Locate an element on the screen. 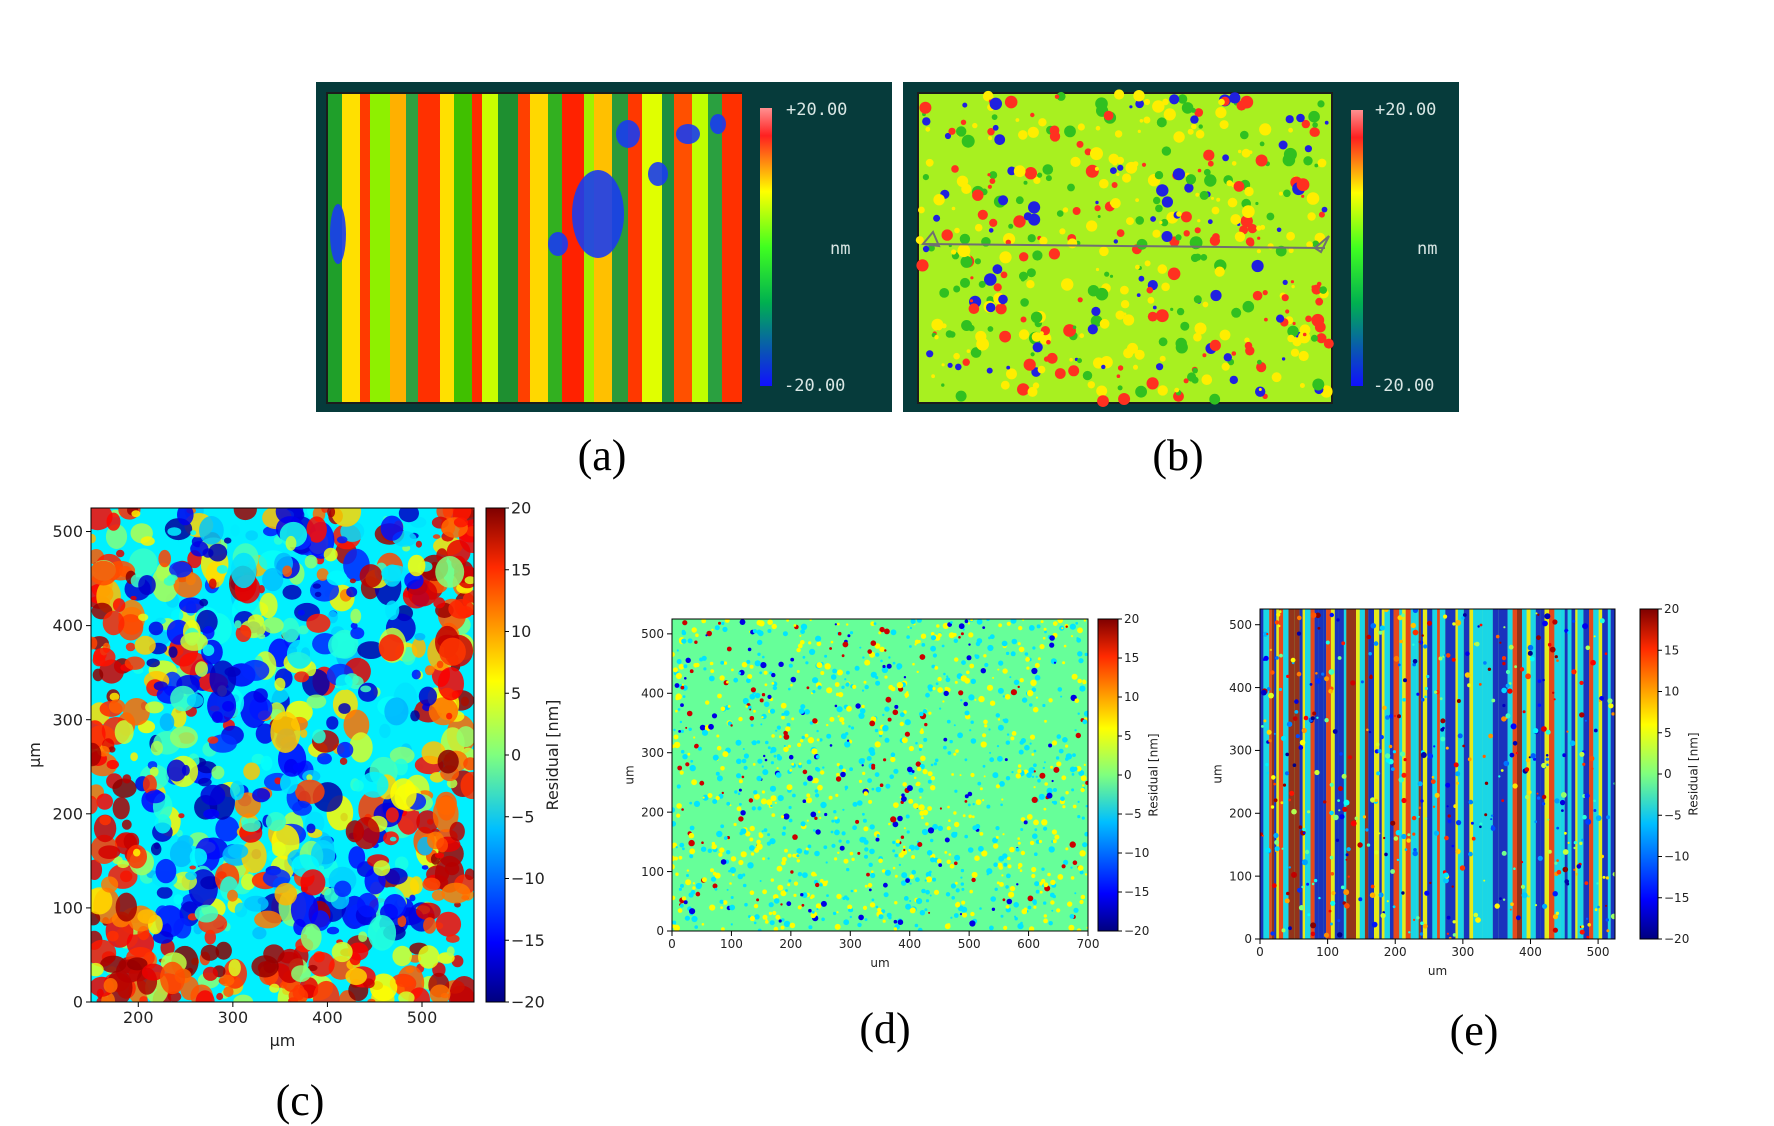 This screenshot has height=1126, width=1774. caption-b: (b) is located at coordinates (1178, 455).